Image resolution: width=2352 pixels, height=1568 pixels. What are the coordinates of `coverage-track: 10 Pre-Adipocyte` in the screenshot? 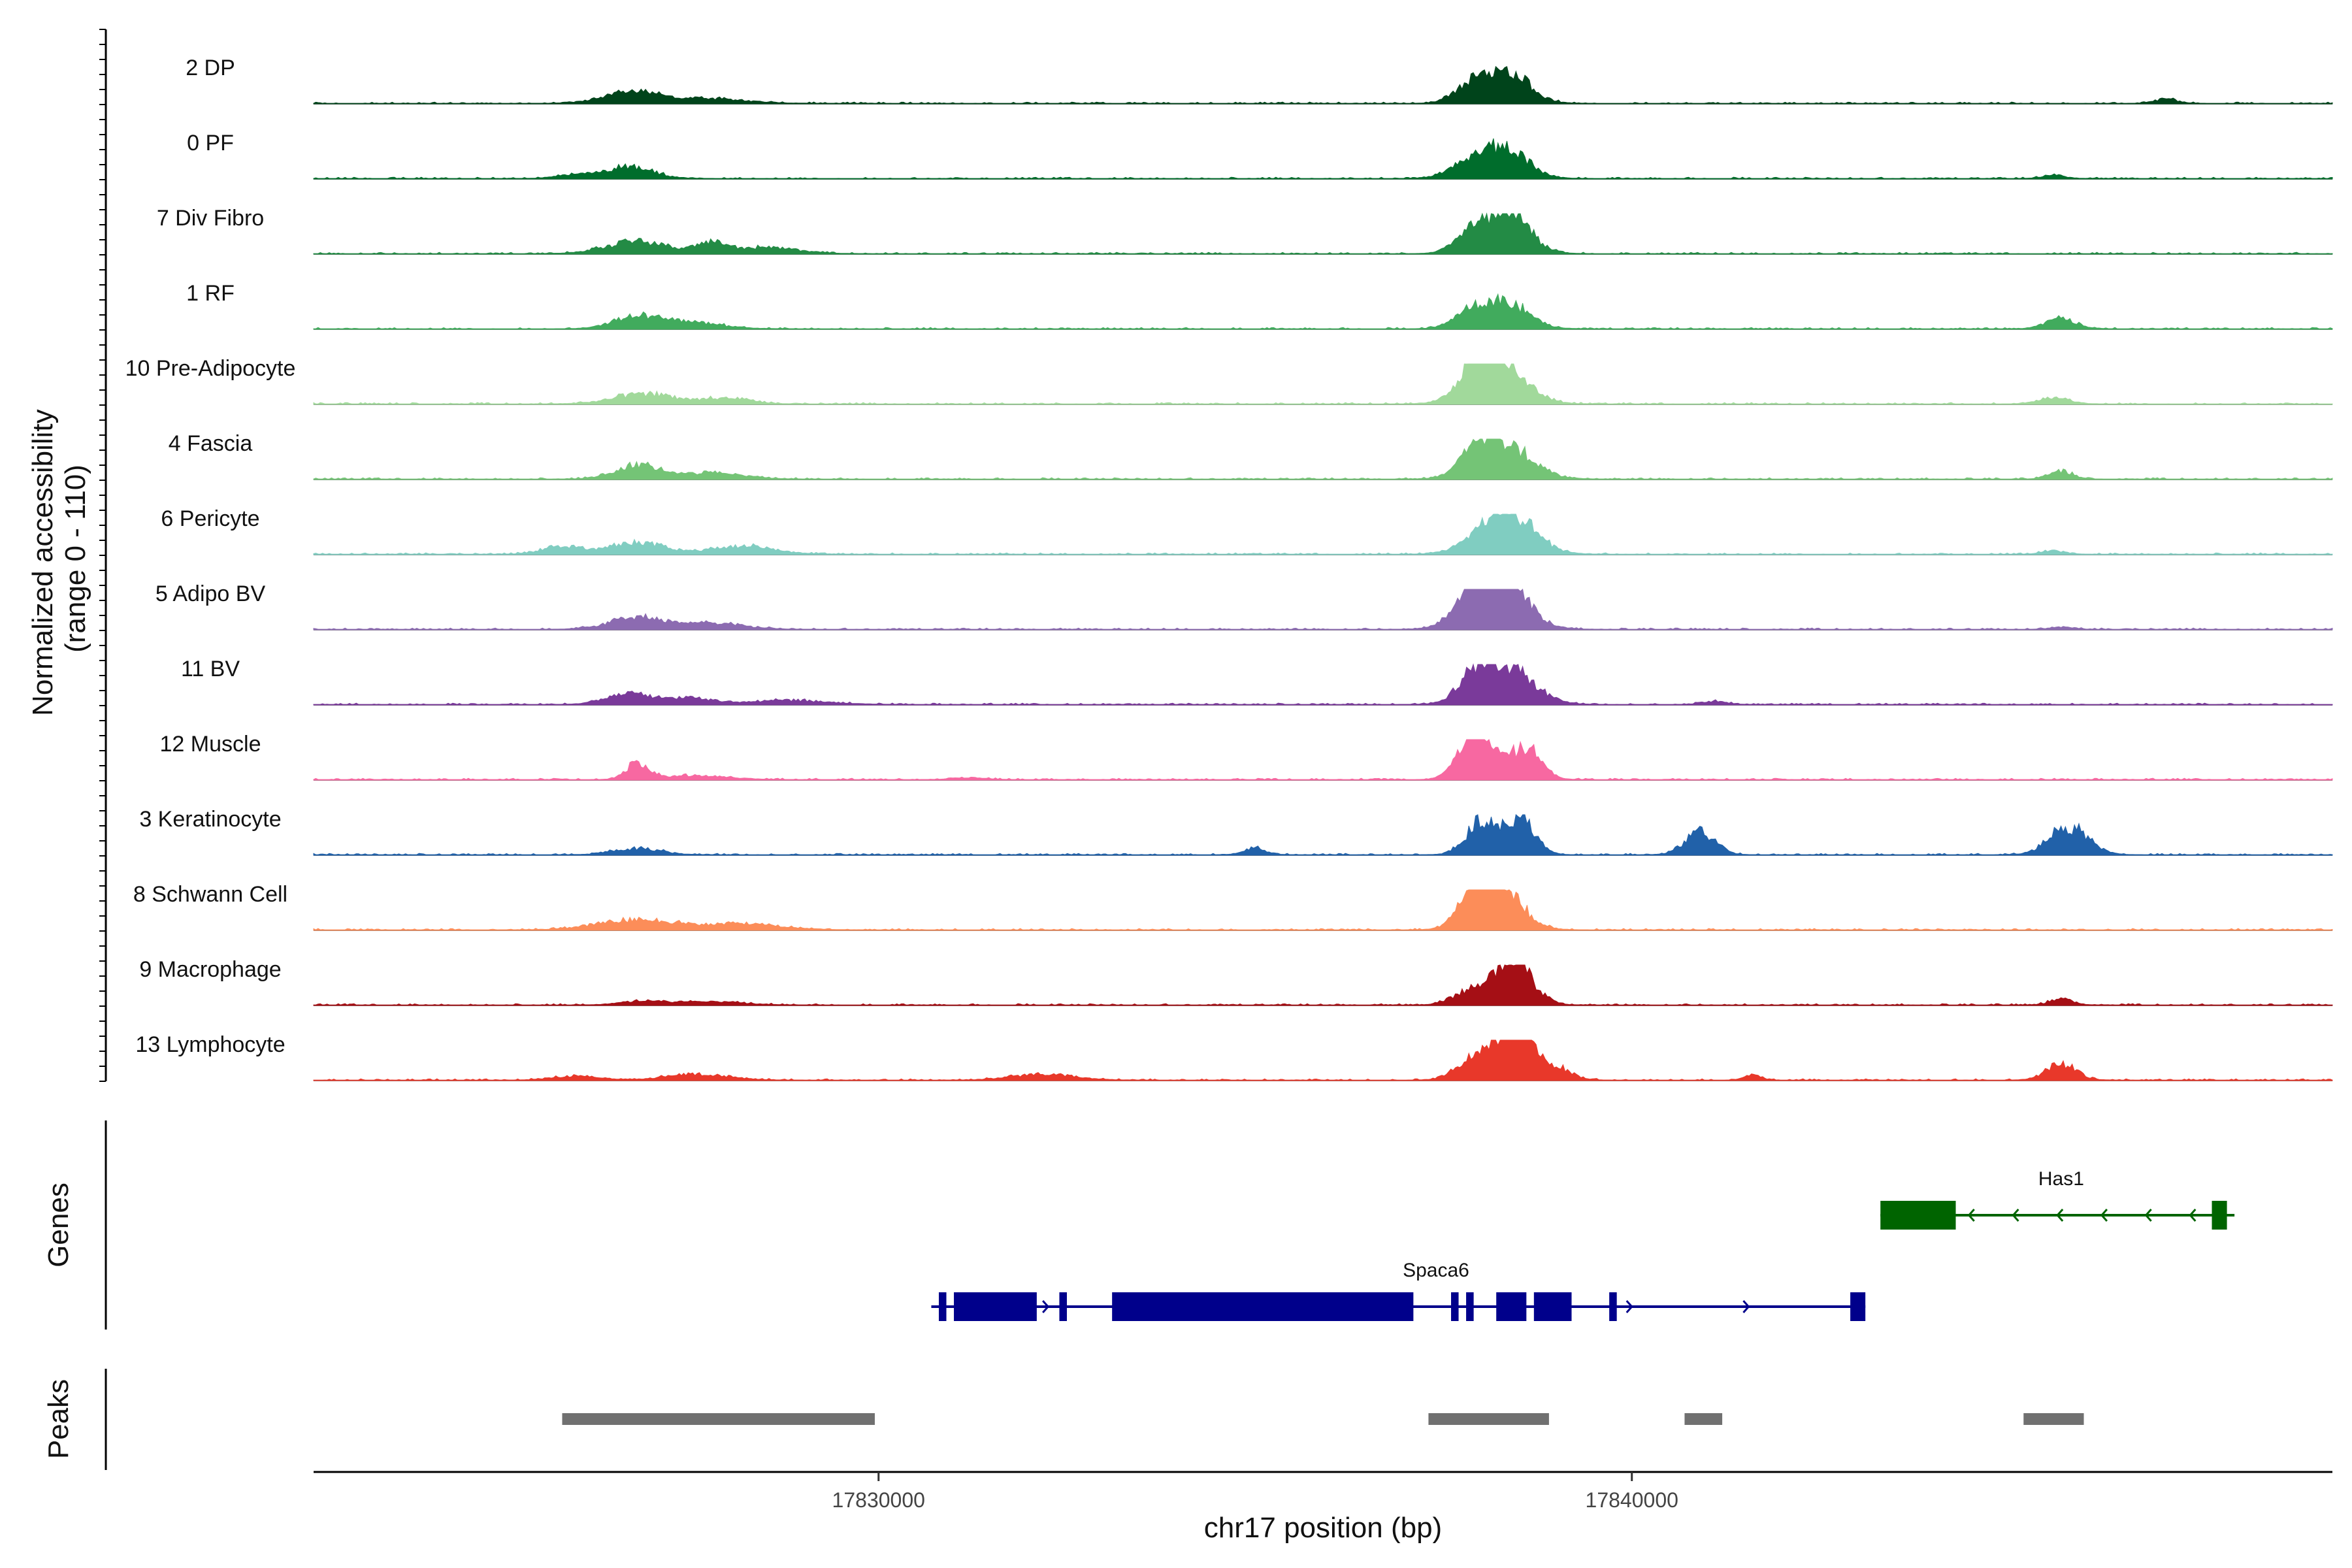 It's located at (1229, 380).